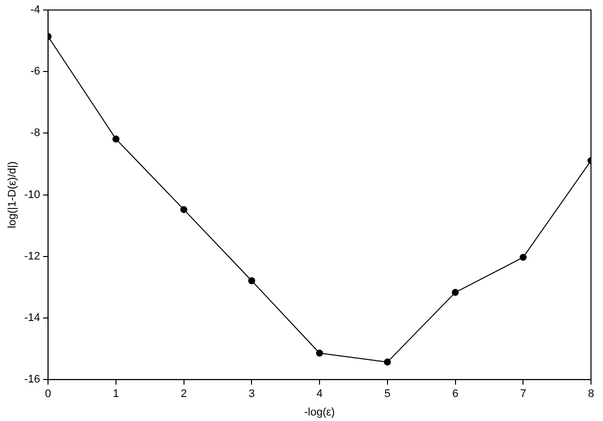 Image resolution: width=603 pixels, height=421 pixels. Describe the element at coordinates (32, 194) in the screenshot. I see `y-tick-label: -10` at that location.